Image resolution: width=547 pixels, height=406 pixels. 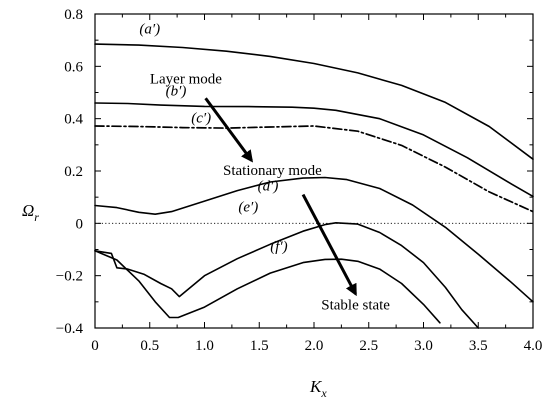 What do you see at coordinates (318, 388) in the screenshot?
I see `x-axis-title: Kx` at bounding box center [318, 388].